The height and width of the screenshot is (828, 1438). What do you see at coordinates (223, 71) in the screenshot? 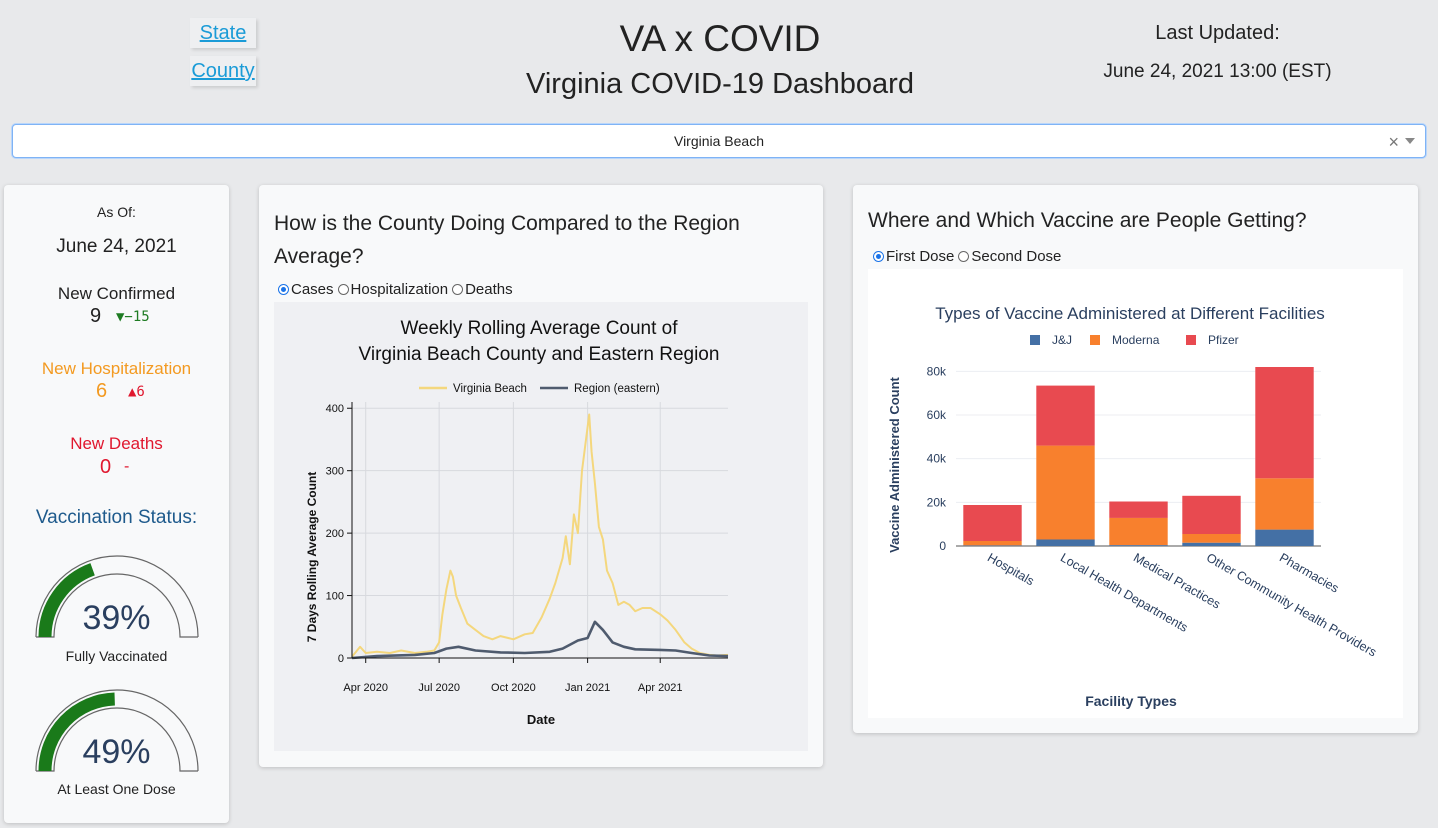
I see `county-link: County` at bounding box center [223, 71].